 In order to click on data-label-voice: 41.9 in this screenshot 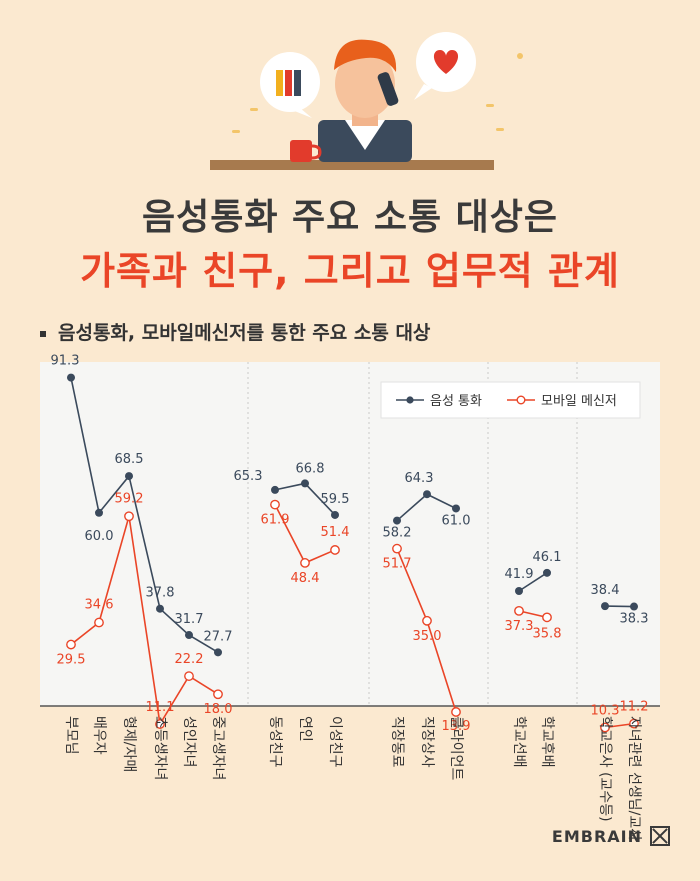, I will do `click(519, 574)`.